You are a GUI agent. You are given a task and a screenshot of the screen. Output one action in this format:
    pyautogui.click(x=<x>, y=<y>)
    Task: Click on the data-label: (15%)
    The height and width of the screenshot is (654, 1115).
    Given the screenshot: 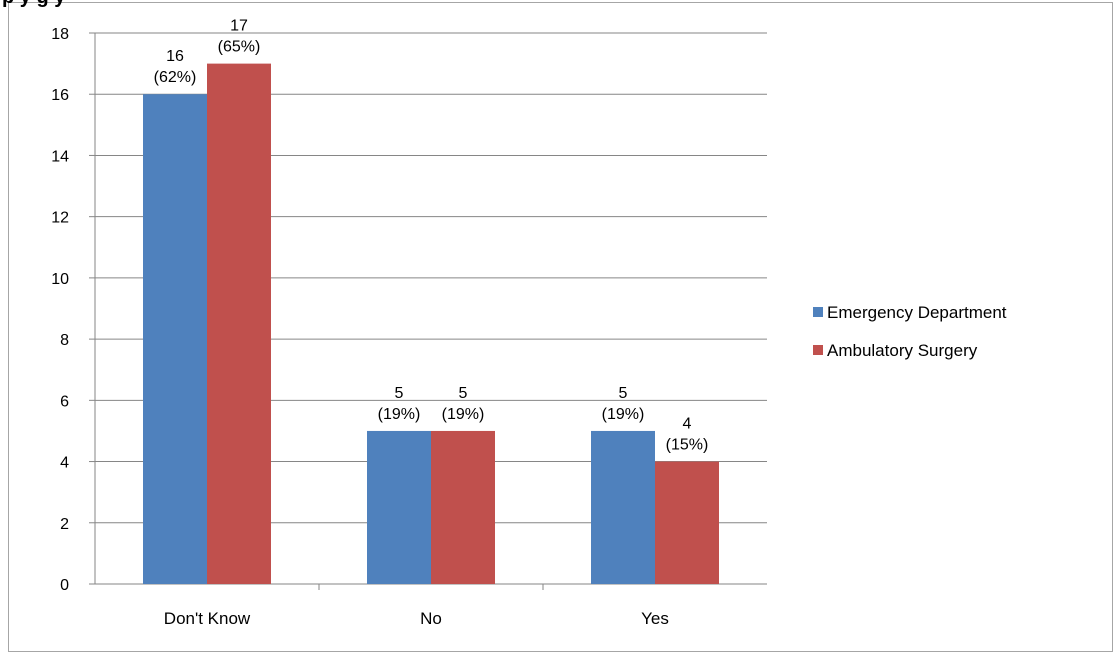 What is the action you would take?
    pyautogui.click(x=687, y=445)
    